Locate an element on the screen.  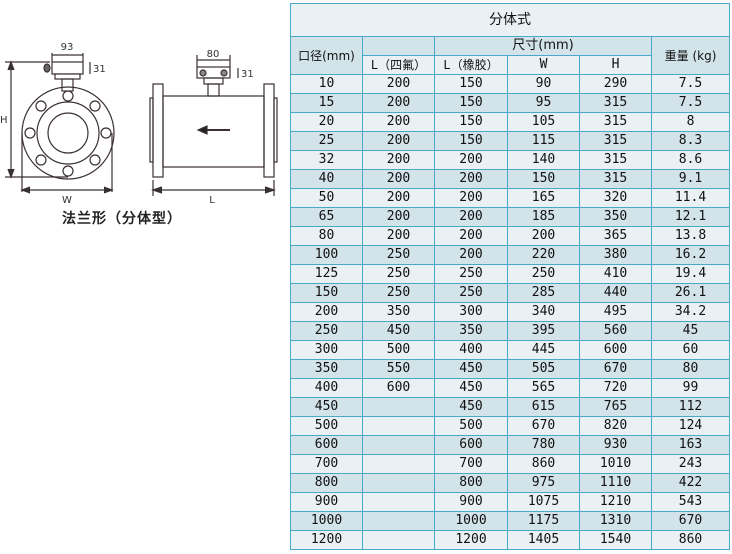
cell-weight: 860 is located at coordinates (690, 540).